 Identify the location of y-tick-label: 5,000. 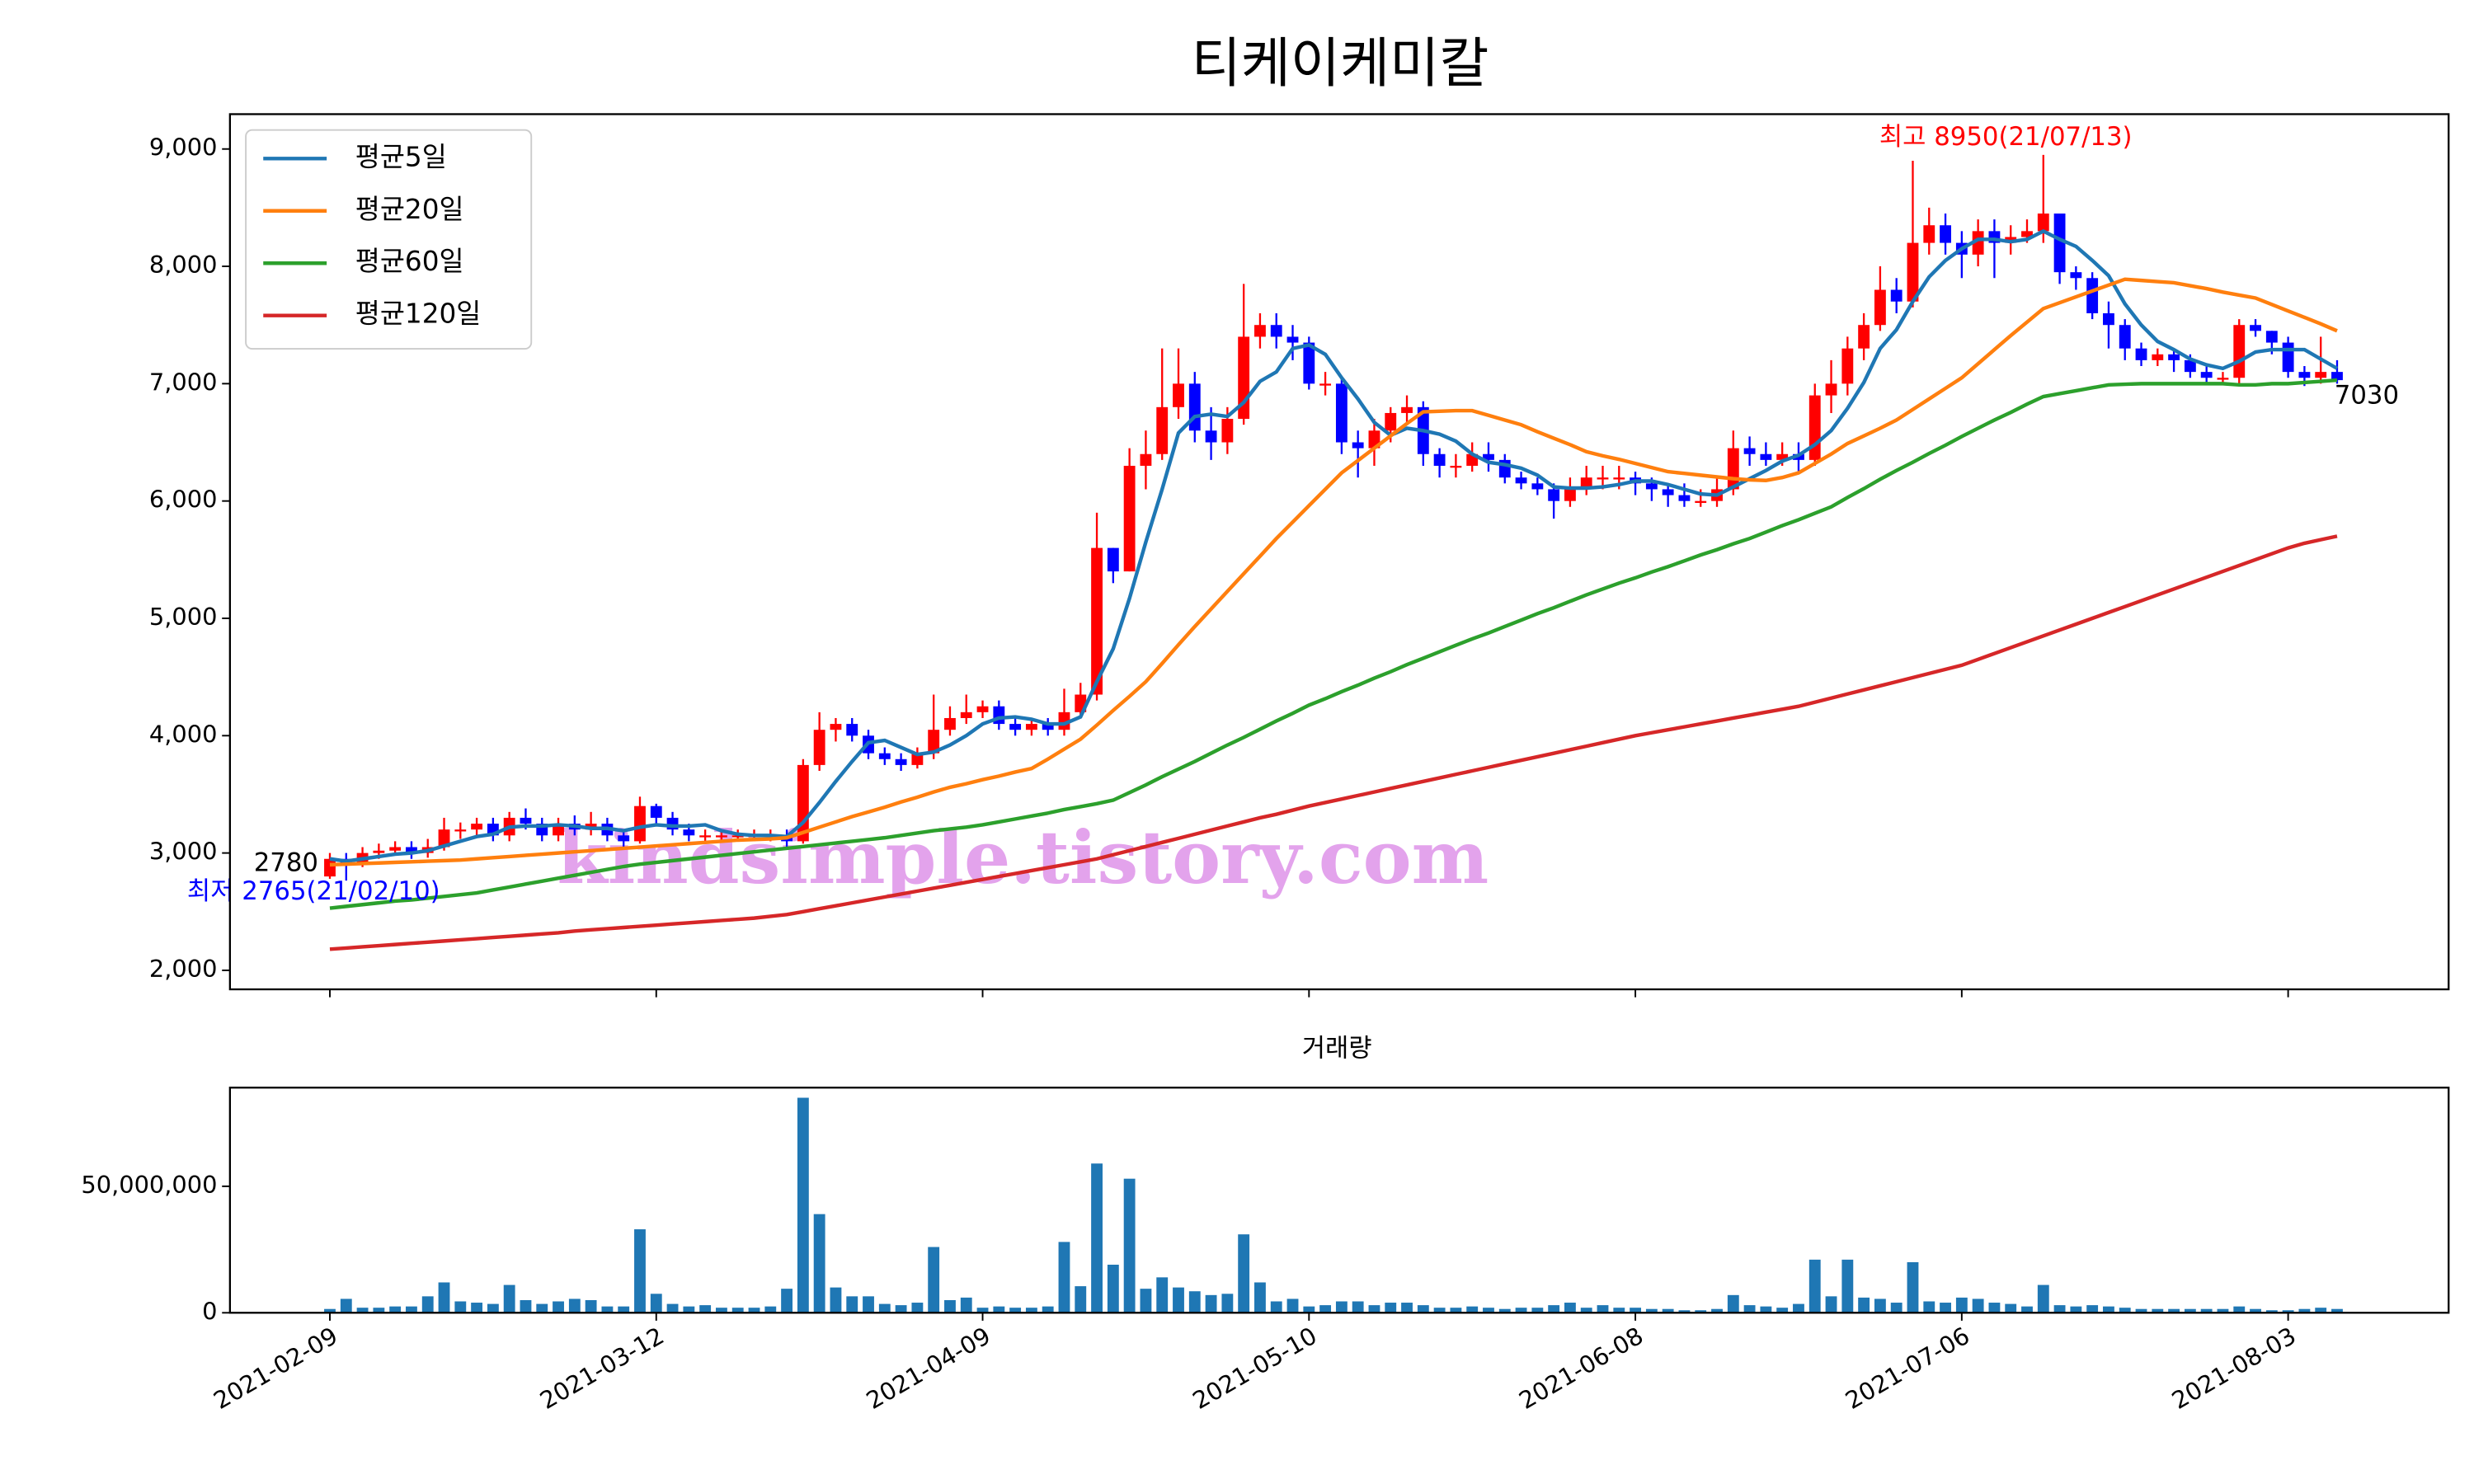
(183, 617).